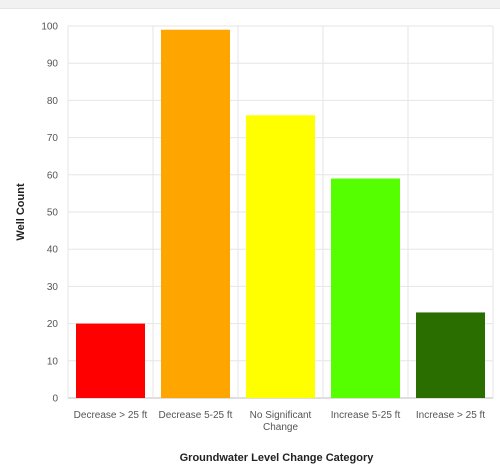  What do you see at coordinates (281, 415) in the screenshot?
I see `x-tick-label: No Significant` at bounding box center [281, 415].